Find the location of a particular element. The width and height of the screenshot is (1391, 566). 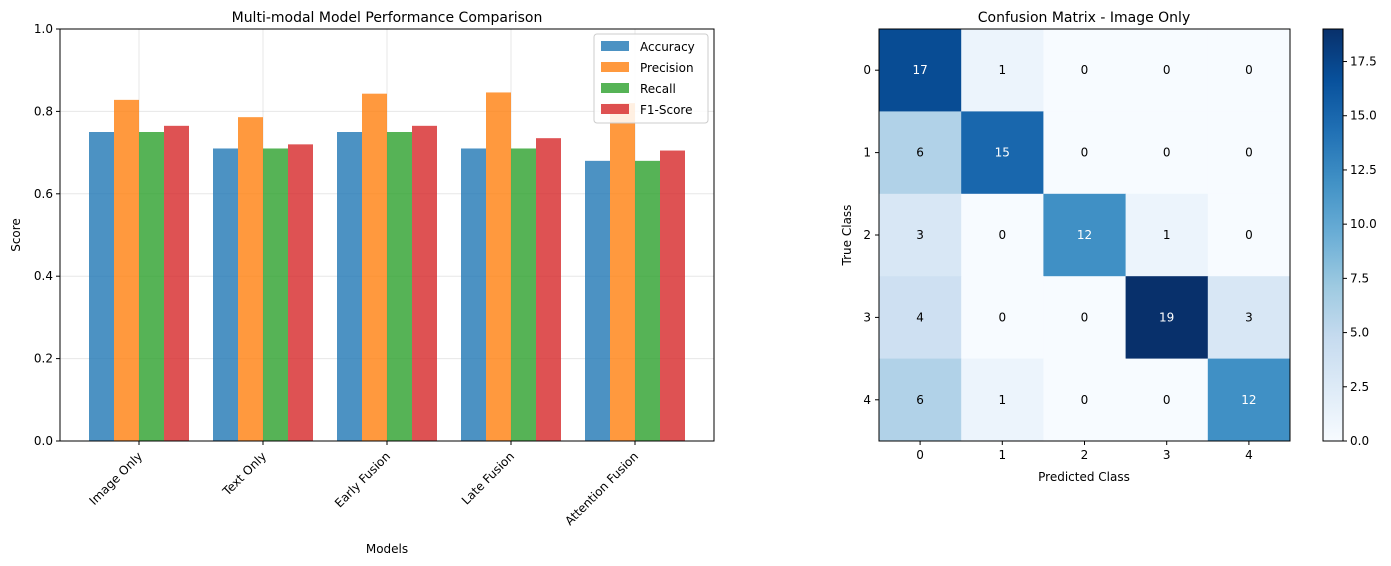

cm-cell-value: 12 is located at coordinates (1248, 400).